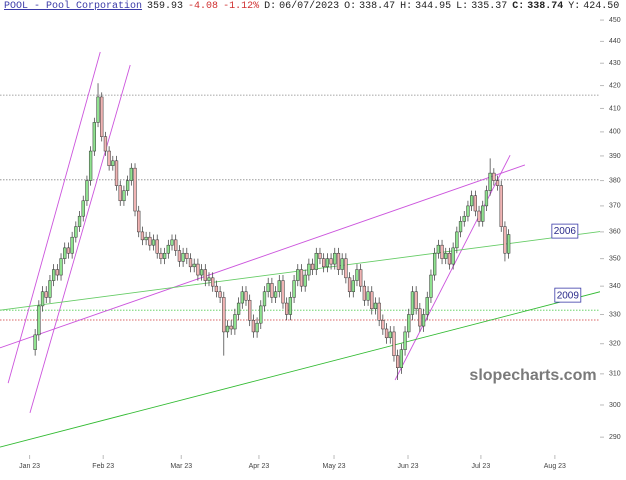  What do you see at coordinates (532, 375) in the screenshot?
I see `watermark: slopecharts.com` at bounding box center [532, 375].